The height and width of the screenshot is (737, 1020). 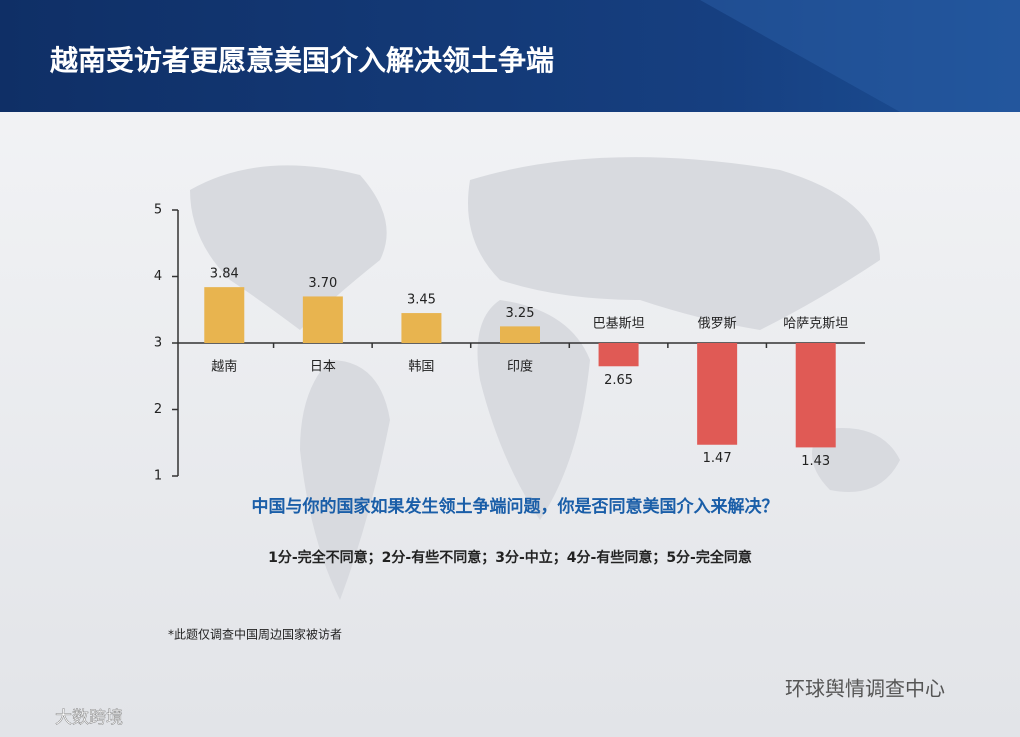 What do you see at coordinates (520, 313) in the screenshot?
I see `value-label: 3.25` at bounding box center [520, 313].